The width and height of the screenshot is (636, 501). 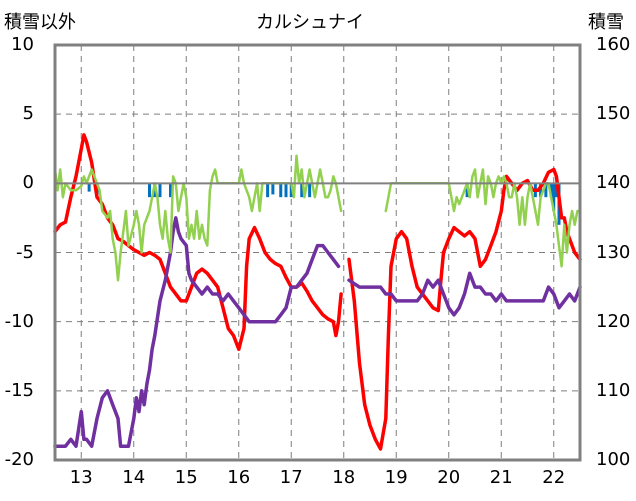 I want to click on right-tick-label: 110, so click(x=613, y=390).